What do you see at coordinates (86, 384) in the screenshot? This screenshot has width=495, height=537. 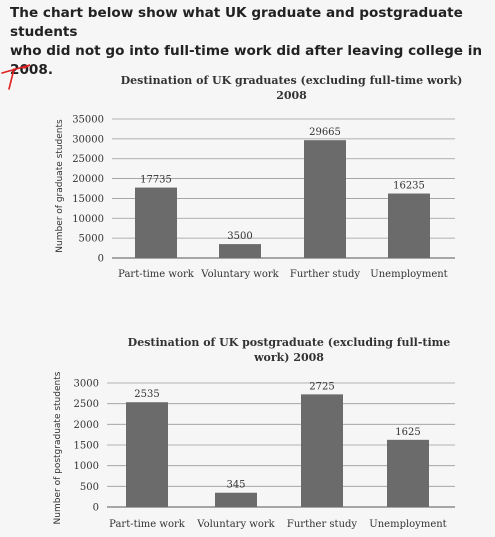 I see `y-tick-label: 3000` at bounding box center [86, 384].